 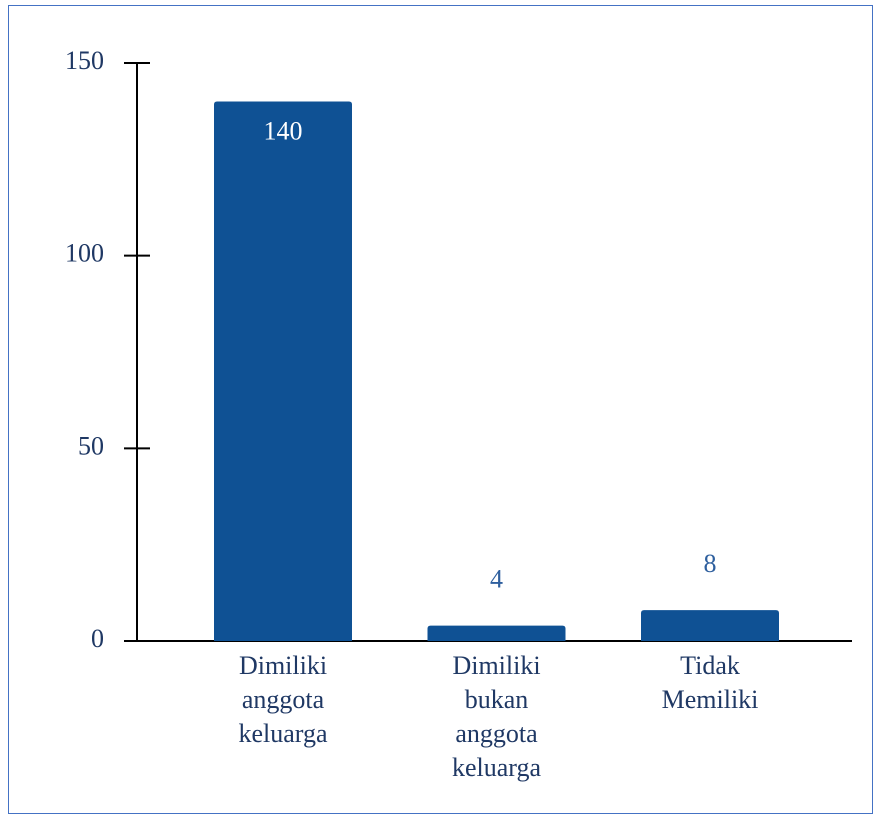 What do you see at coordinates (91, 445) in the screenshot?
I see `y-tick-label: 50` at bounding box center [91, 445].